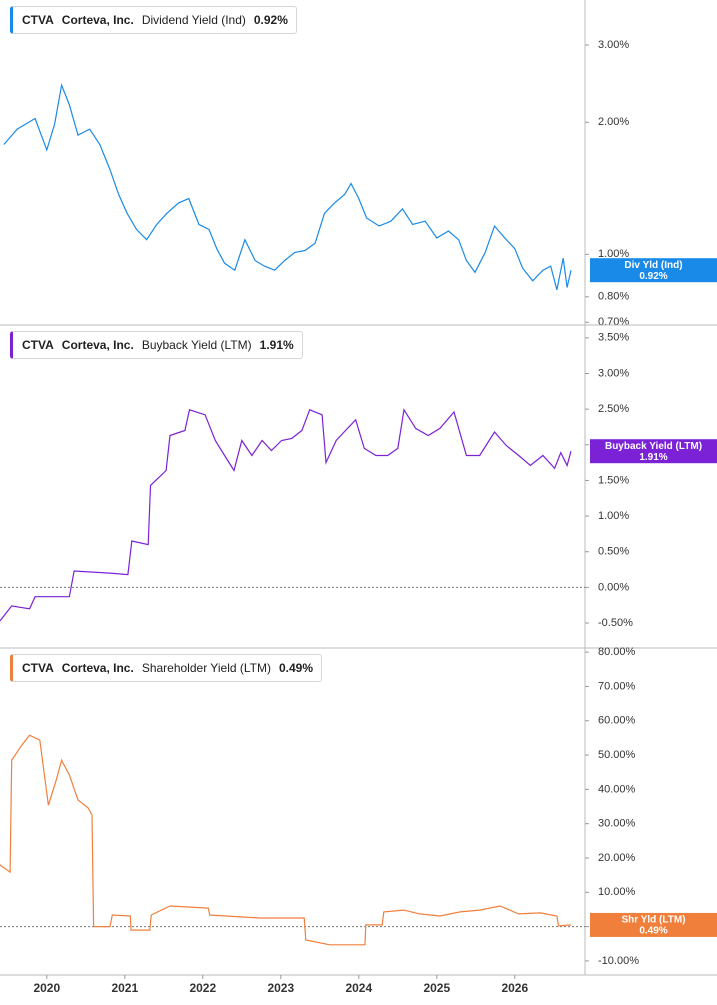 This screenshot has height=1005, width=717. I want to click on y-tick-label: 40.00%, so click(617, 789).